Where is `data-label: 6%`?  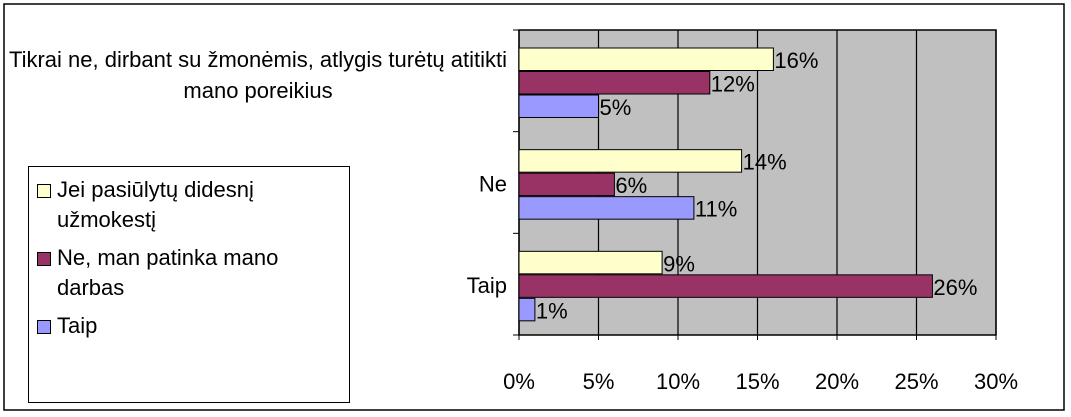 data-label: 6% is located at coordinates (631, 185).